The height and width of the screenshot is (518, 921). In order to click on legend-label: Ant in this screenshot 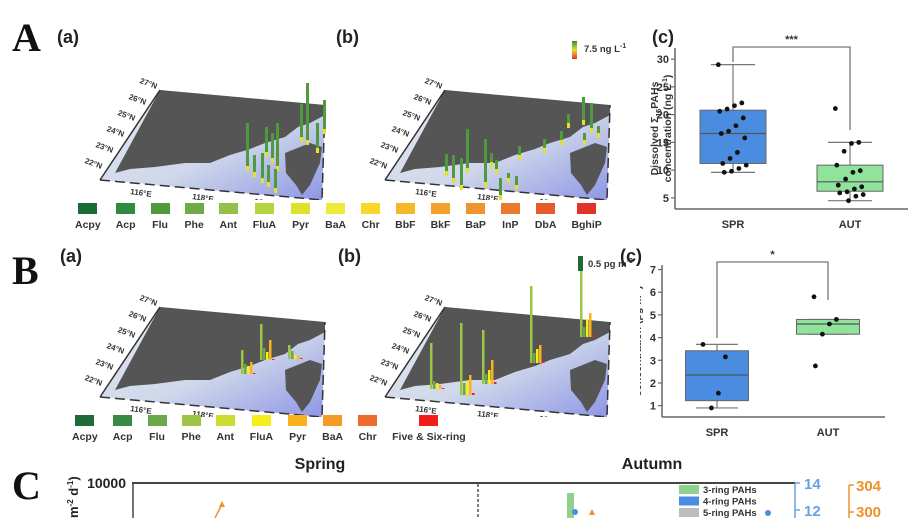, I will do `click(228, 225)`.